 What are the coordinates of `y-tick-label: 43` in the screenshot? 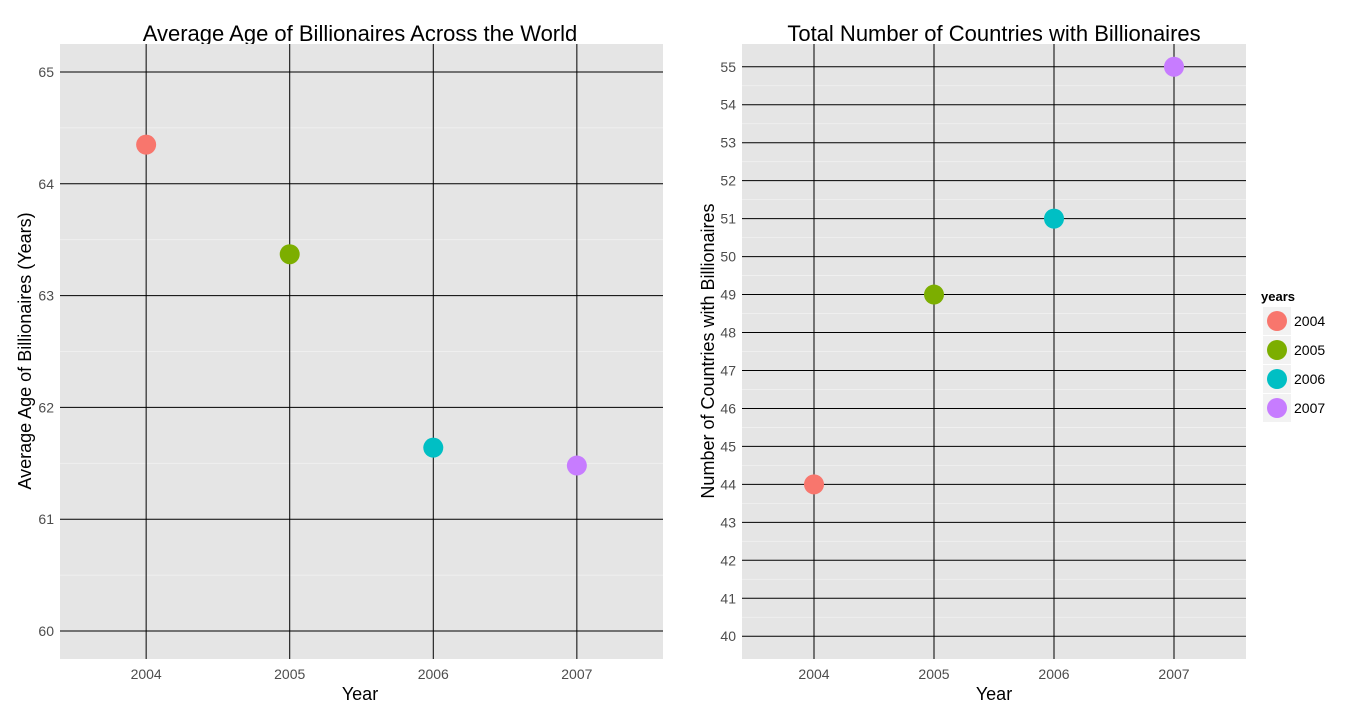 It's located at (728, 522).